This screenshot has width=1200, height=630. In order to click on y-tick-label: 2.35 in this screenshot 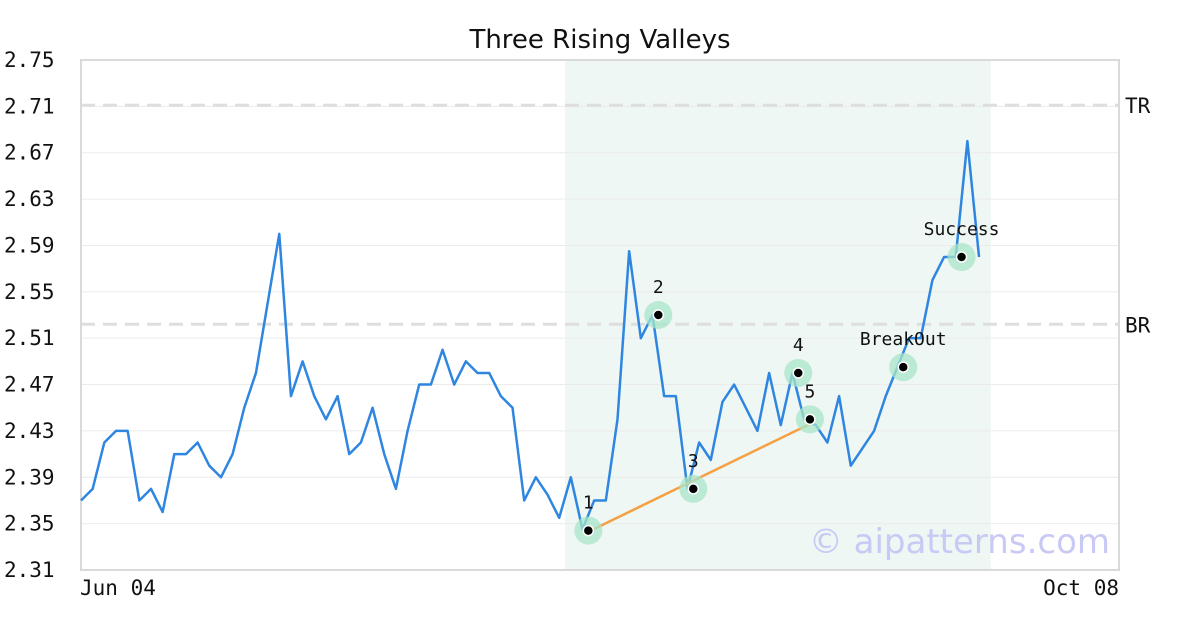, I will do `click(29, 524)`.